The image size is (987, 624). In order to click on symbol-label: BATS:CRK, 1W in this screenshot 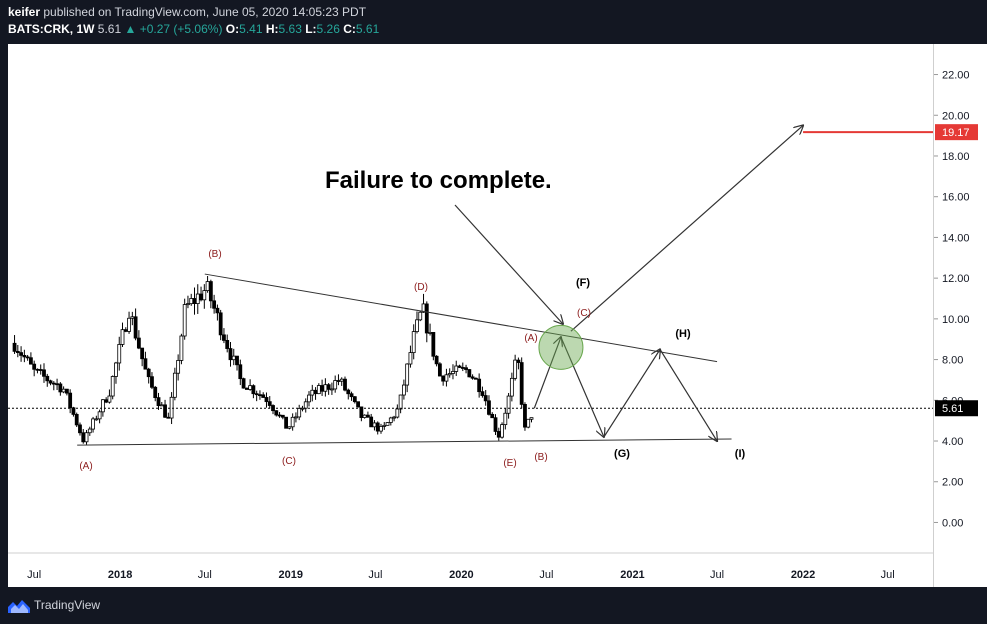, I will do `click(51, 29)`.